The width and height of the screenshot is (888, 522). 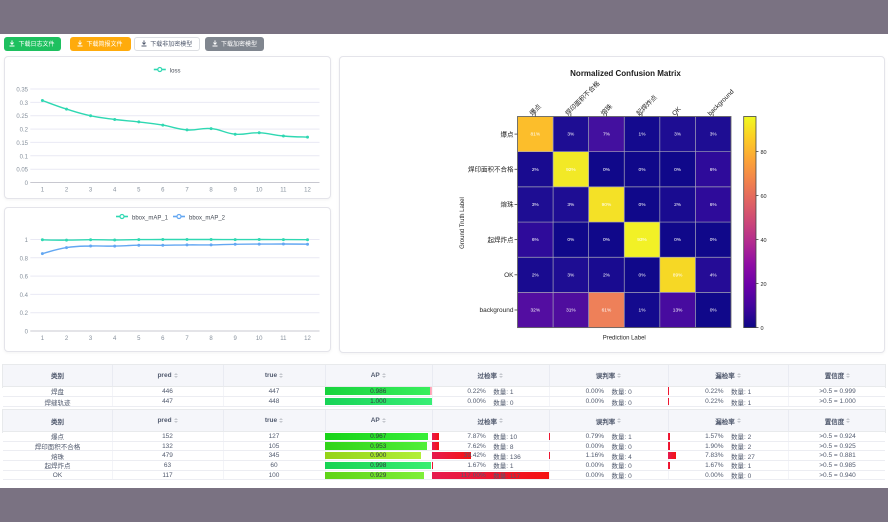 What do you see at coordinates (22, 144) in the screenshot?
I see `svg-text: 0.15` at bounding box center [22, 144].